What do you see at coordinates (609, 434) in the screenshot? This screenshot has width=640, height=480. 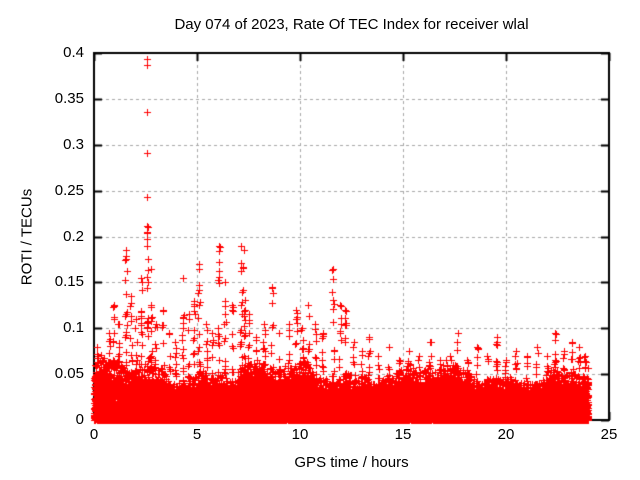 I see `x-tick-label: 25` at bounding box center [609, 434].